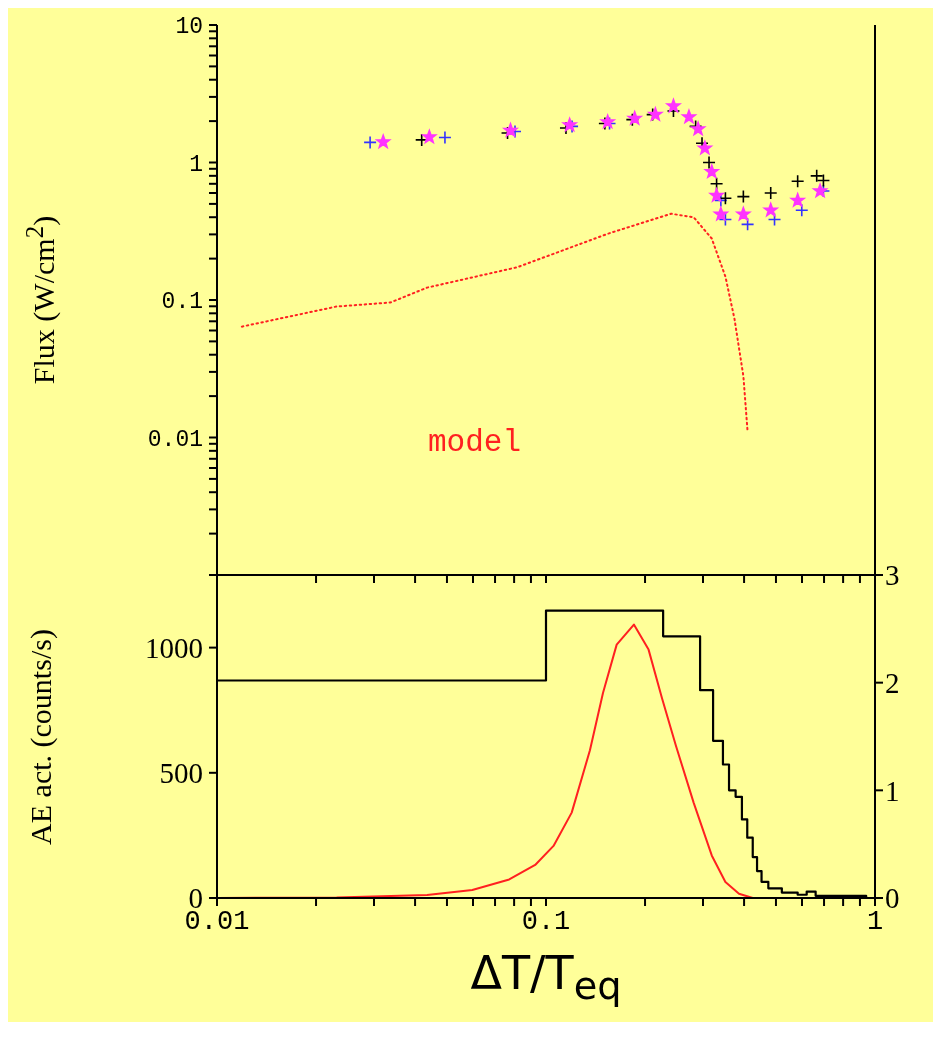  Describe the element at coordinates (546, 922) in the screenshot. I see `x-tick-label: 0.1` at that location.